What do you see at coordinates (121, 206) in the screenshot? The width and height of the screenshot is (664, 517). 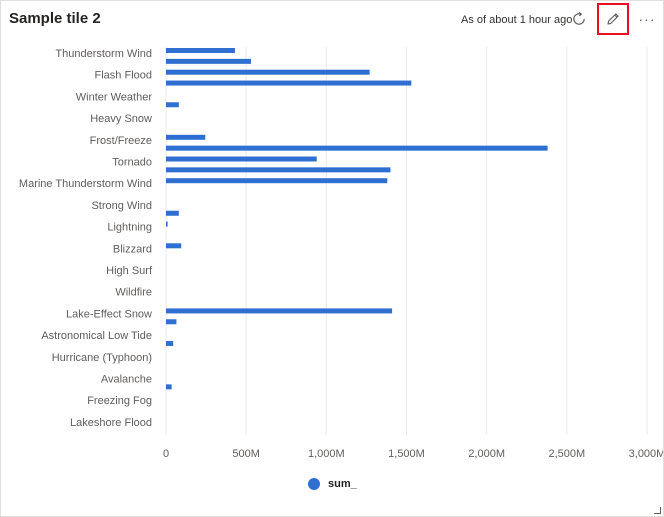 I see `category-label: Strong Wind` at bounding box center [121, 206].